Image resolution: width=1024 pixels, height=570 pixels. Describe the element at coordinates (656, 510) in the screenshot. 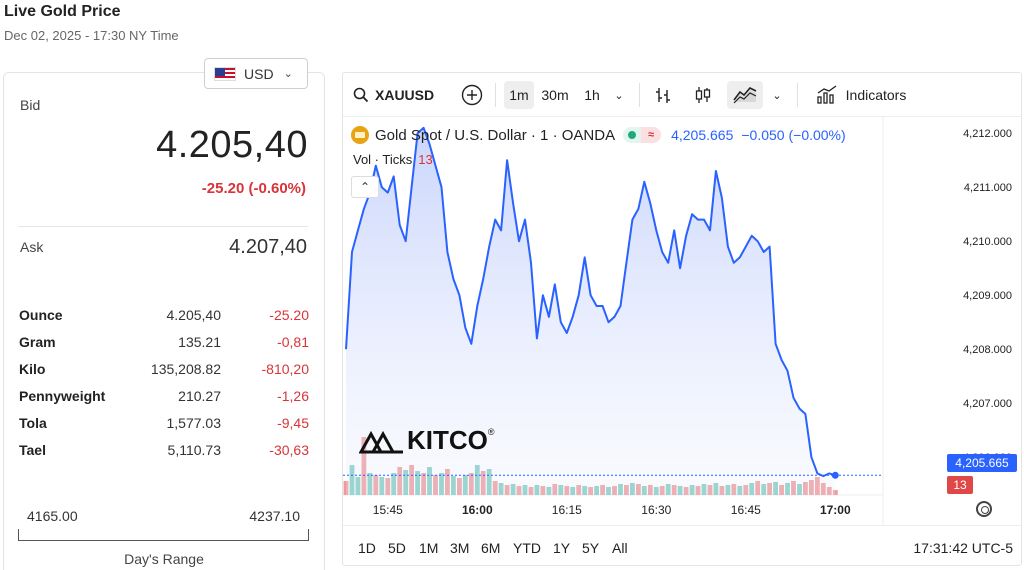

I see `x-tick-label: 16:30` at that location.